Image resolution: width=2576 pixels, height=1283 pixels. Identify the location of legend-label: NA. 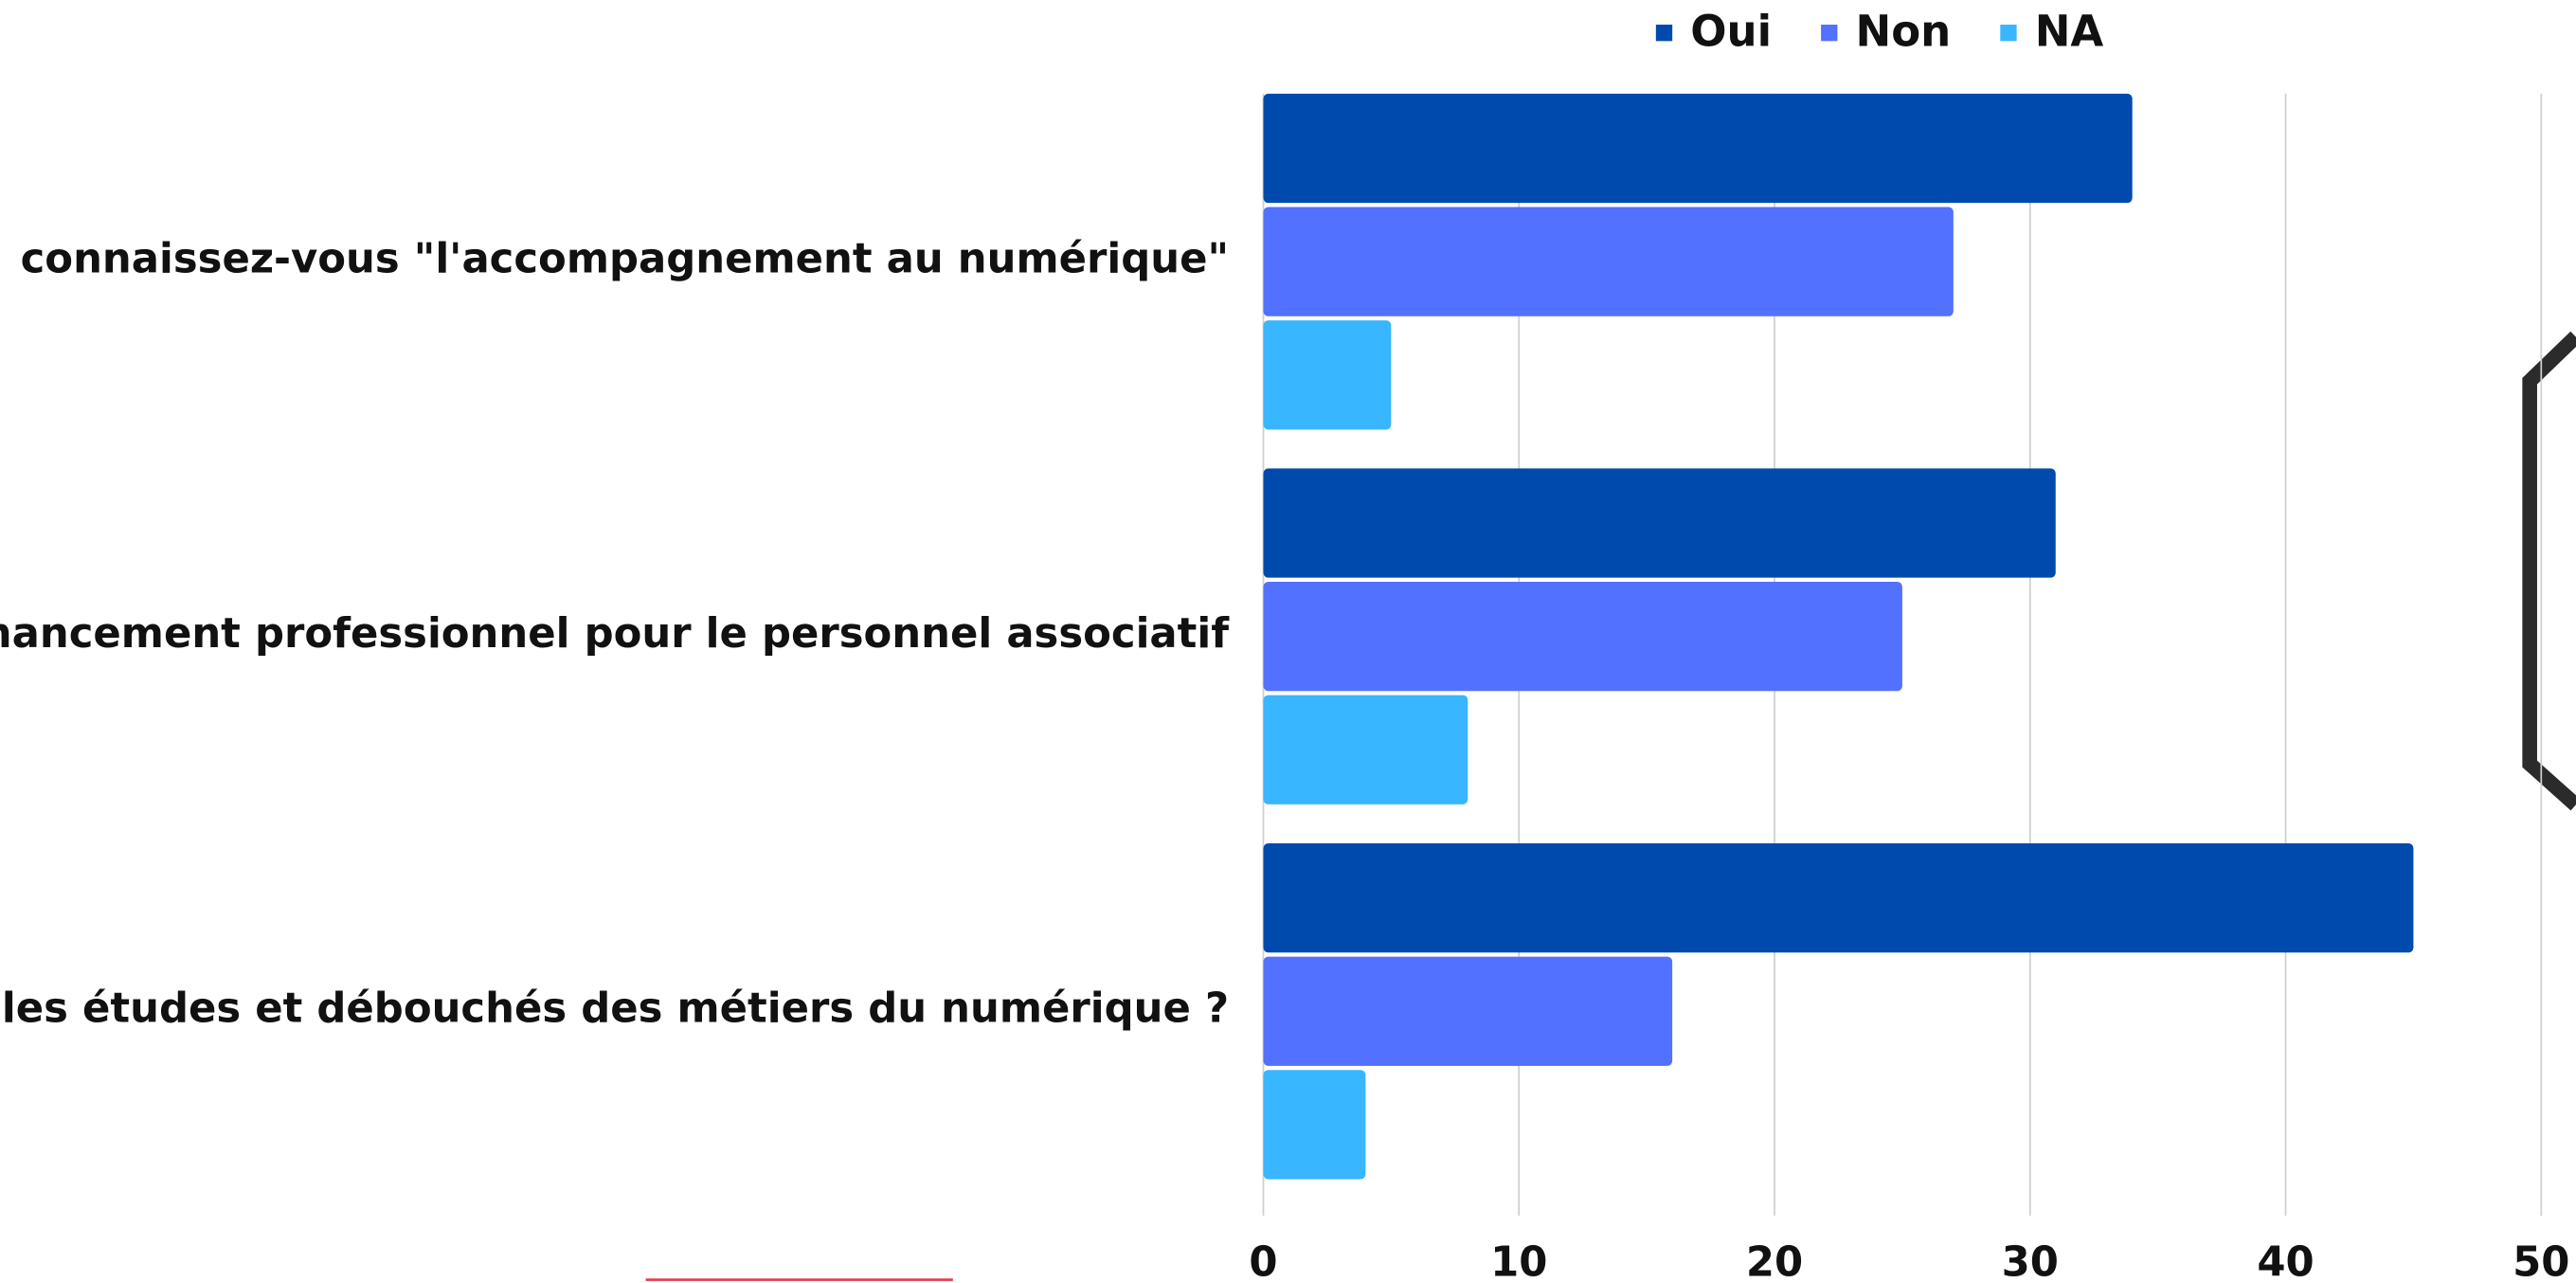
(2069, 31).